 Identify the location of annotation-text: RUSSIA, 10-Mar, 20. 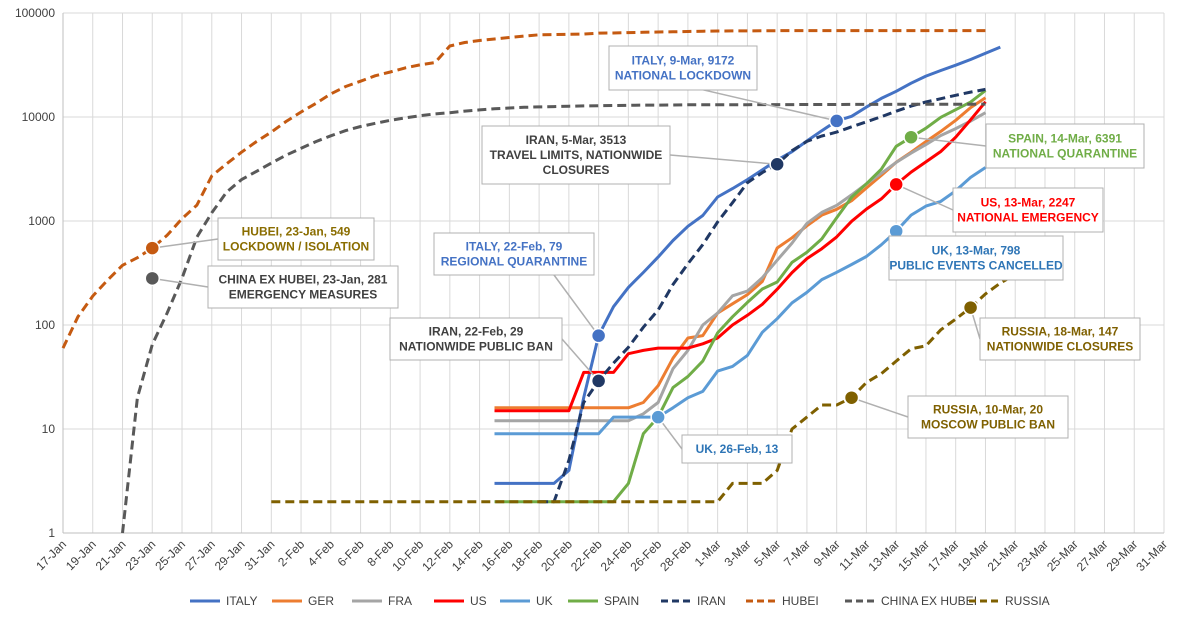
(988, 410).